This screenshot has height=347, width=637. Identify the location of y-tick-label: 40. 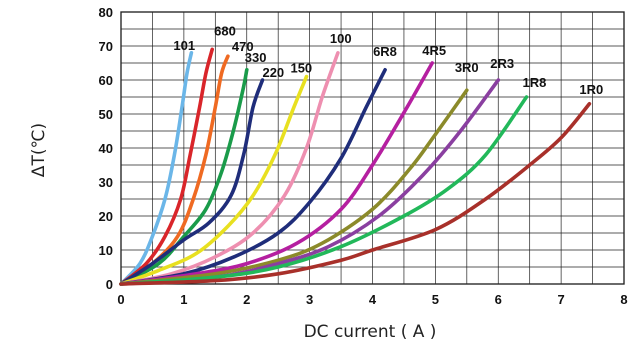
(106, 148).